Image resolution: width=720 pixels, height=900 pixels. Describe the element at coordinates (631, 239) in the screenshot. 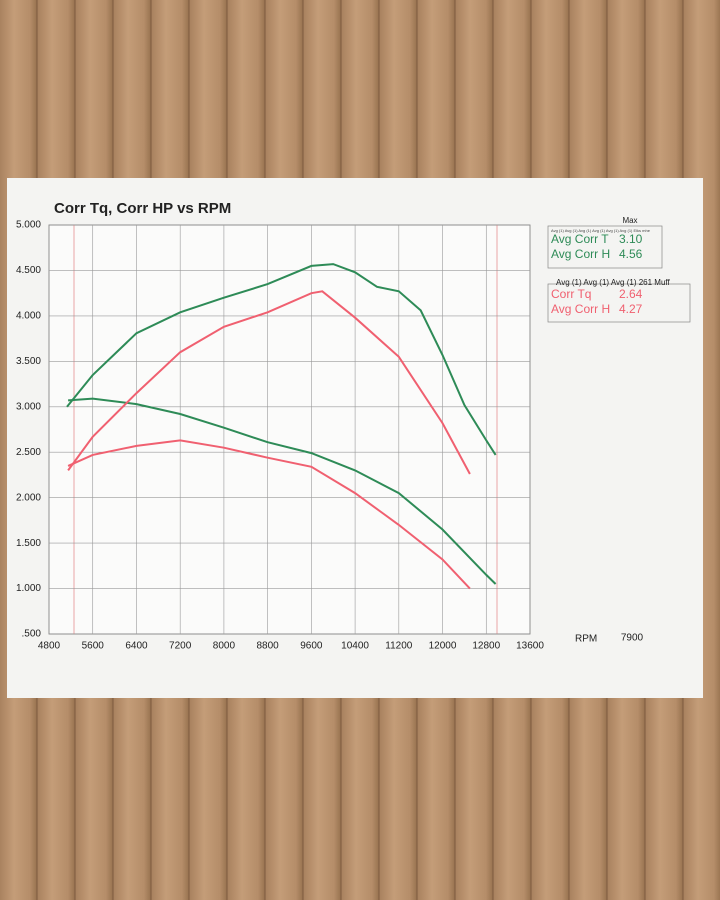

I see `legend-value: 3.10` at that location.